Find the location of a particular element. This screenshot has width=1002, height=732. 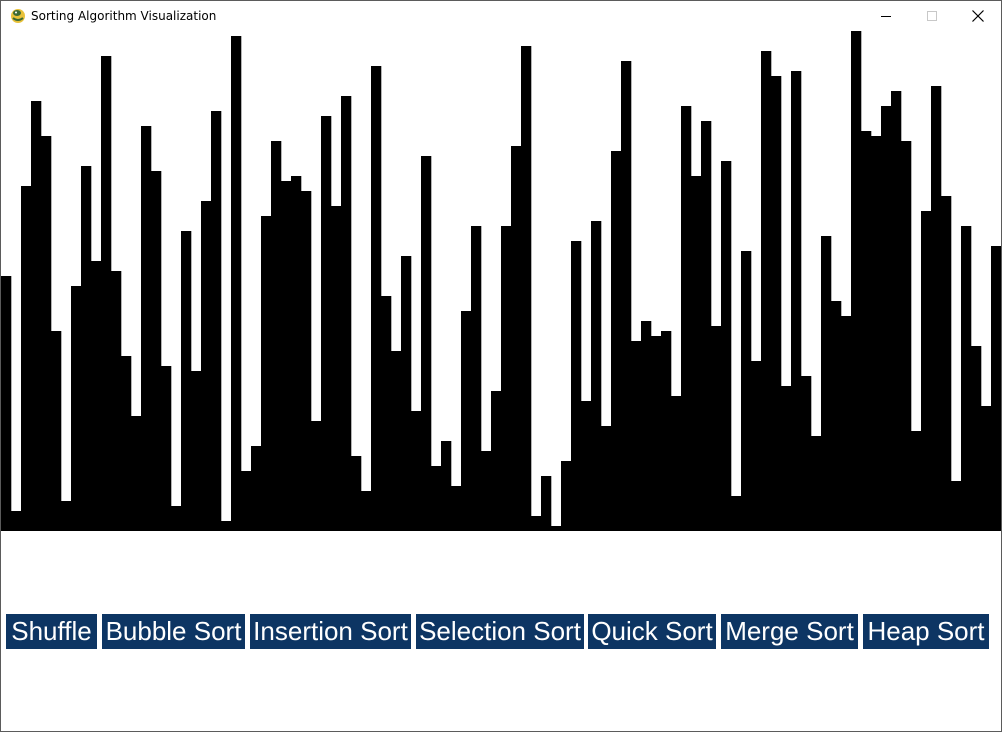

bubble-sort-button: Bubble Sort is located at coordinates (173, 631).